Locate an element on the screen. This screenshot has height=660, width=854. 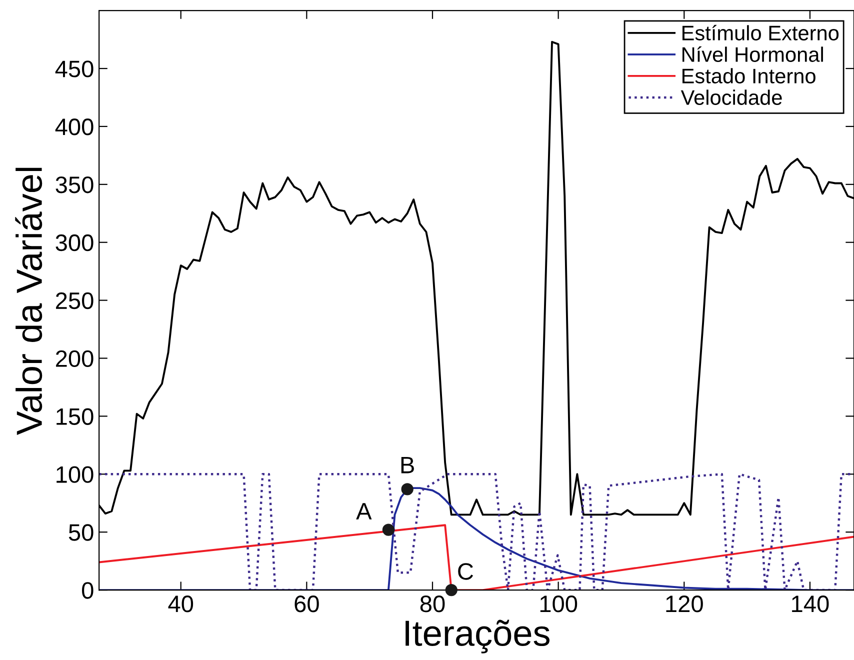
y-tick-label: 450 is located at coordinates (74, 69).